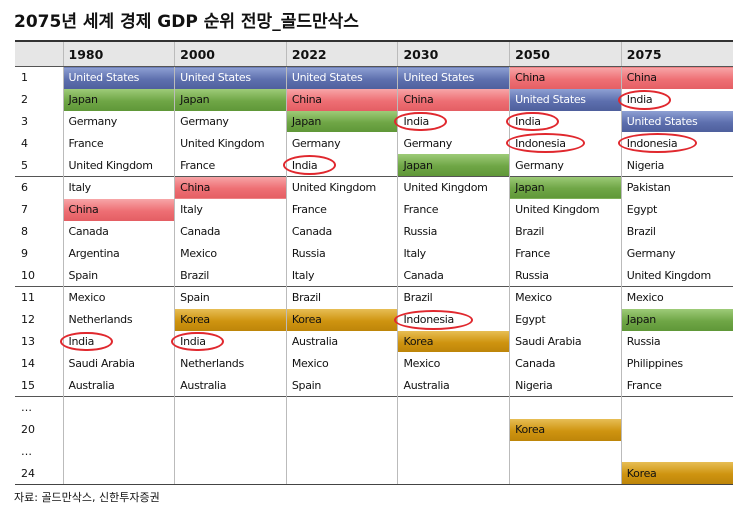 This screenshot has height=513, width=743. Describe the element at coordinates (39, 53) in the screenshot. I see `header-rank` at that location.